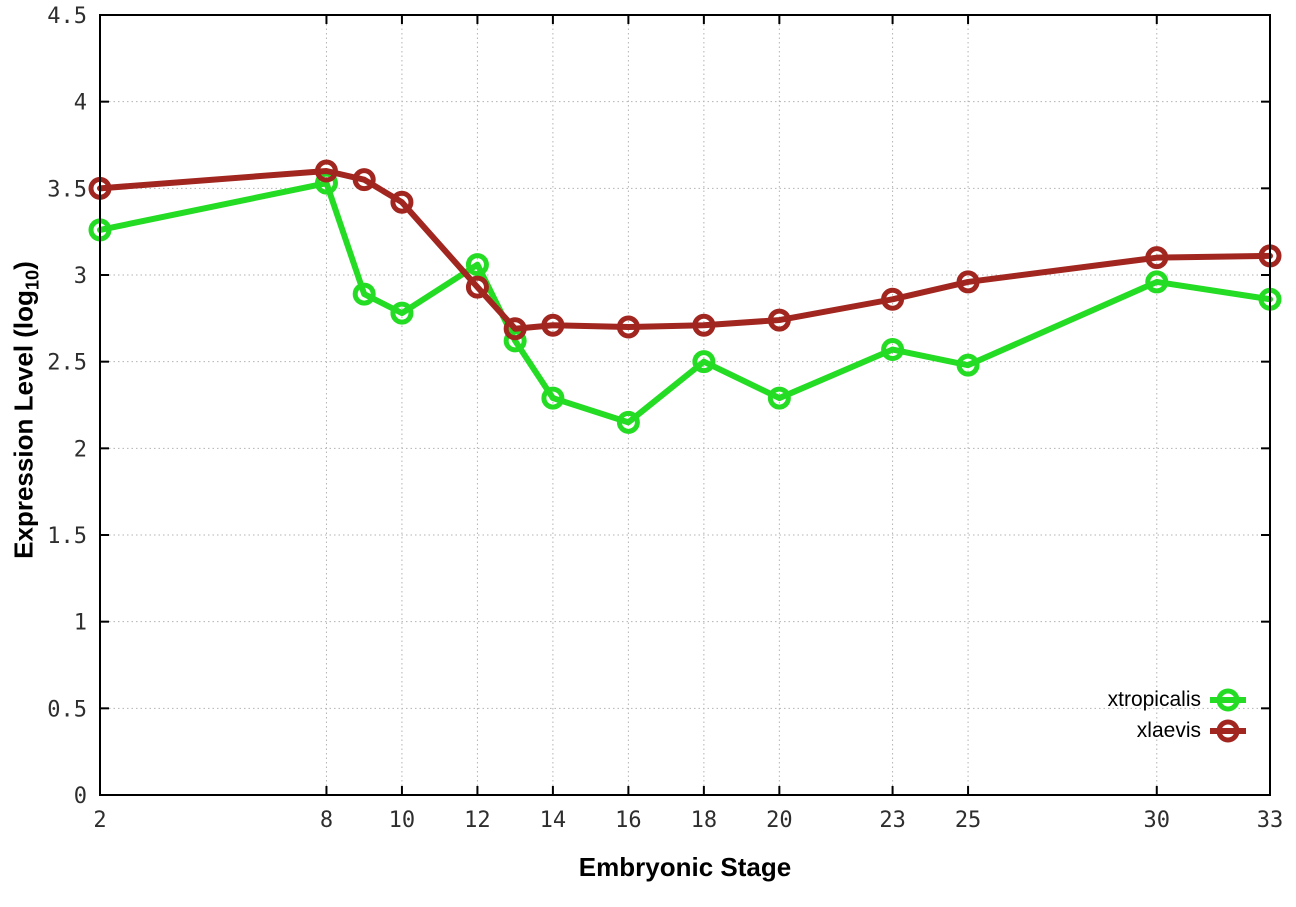  I want to click on x-tick-label: 25, so click(968, 820).